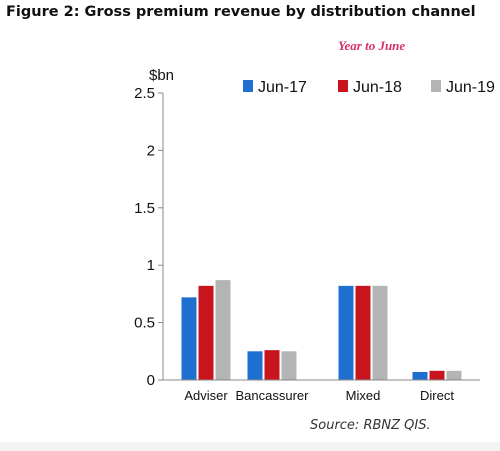 The height and width of the screenshot is (451, 500). What do you see at coordinates (273, 395) in the screenshot?
I see `x-category-label: Bancassurer` at bounding box center [273, 395].